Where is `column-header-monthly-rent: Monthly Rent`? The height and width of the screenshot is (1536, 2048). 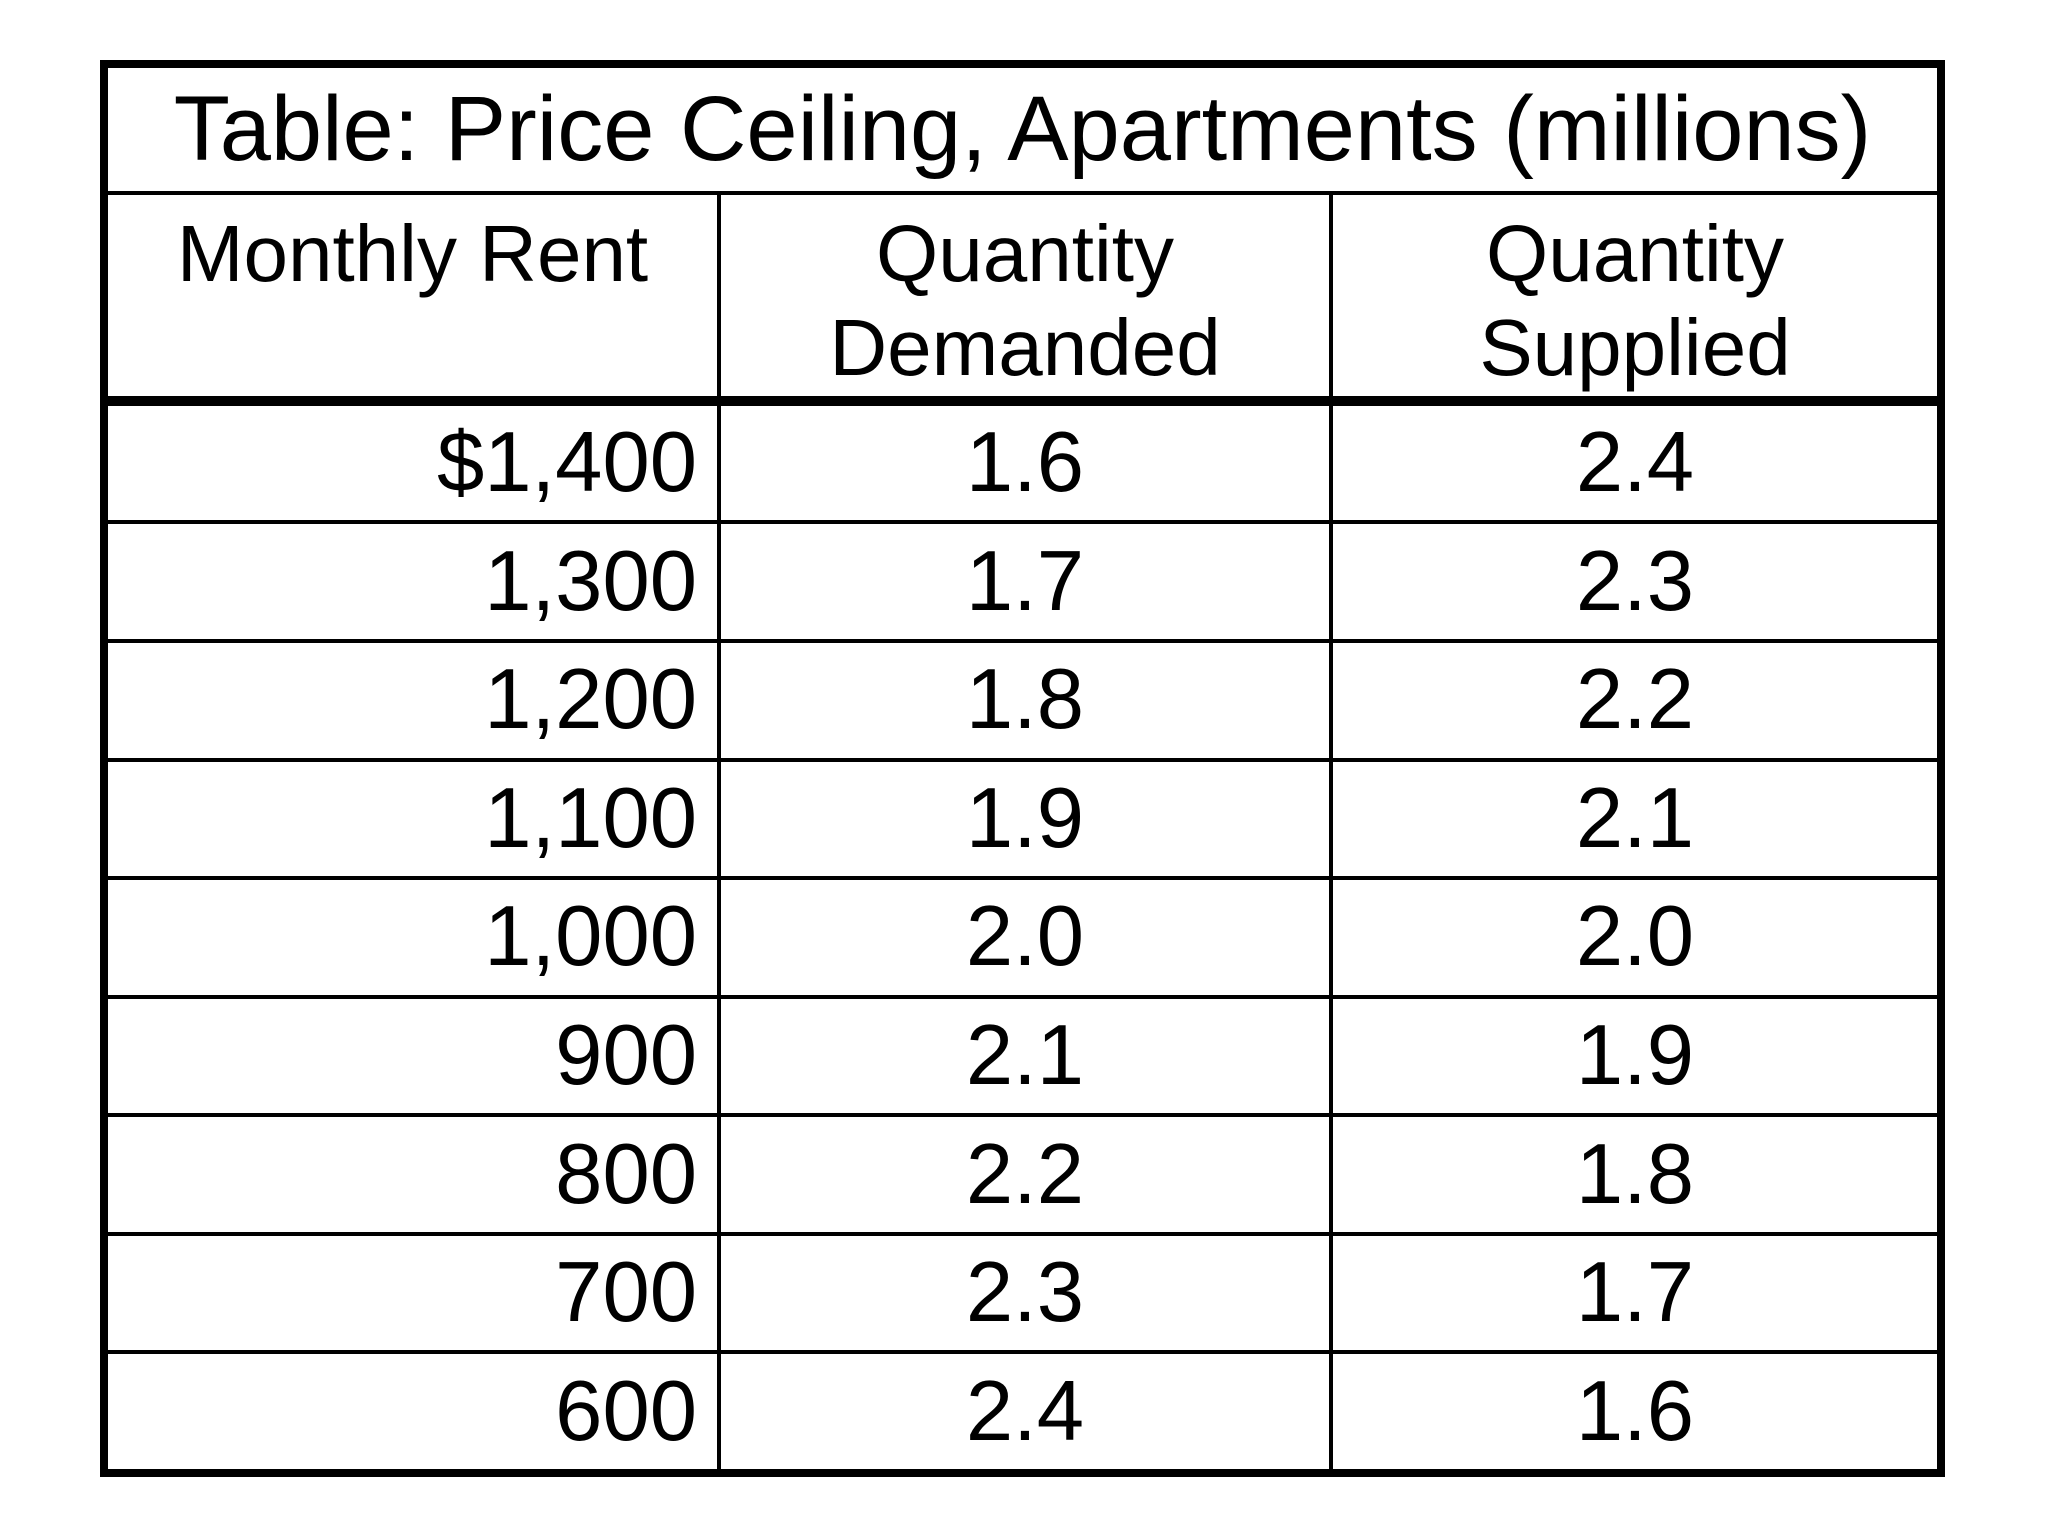 column-header-monthly-rent: Monthly Rent is located at coordinates (412, 253).